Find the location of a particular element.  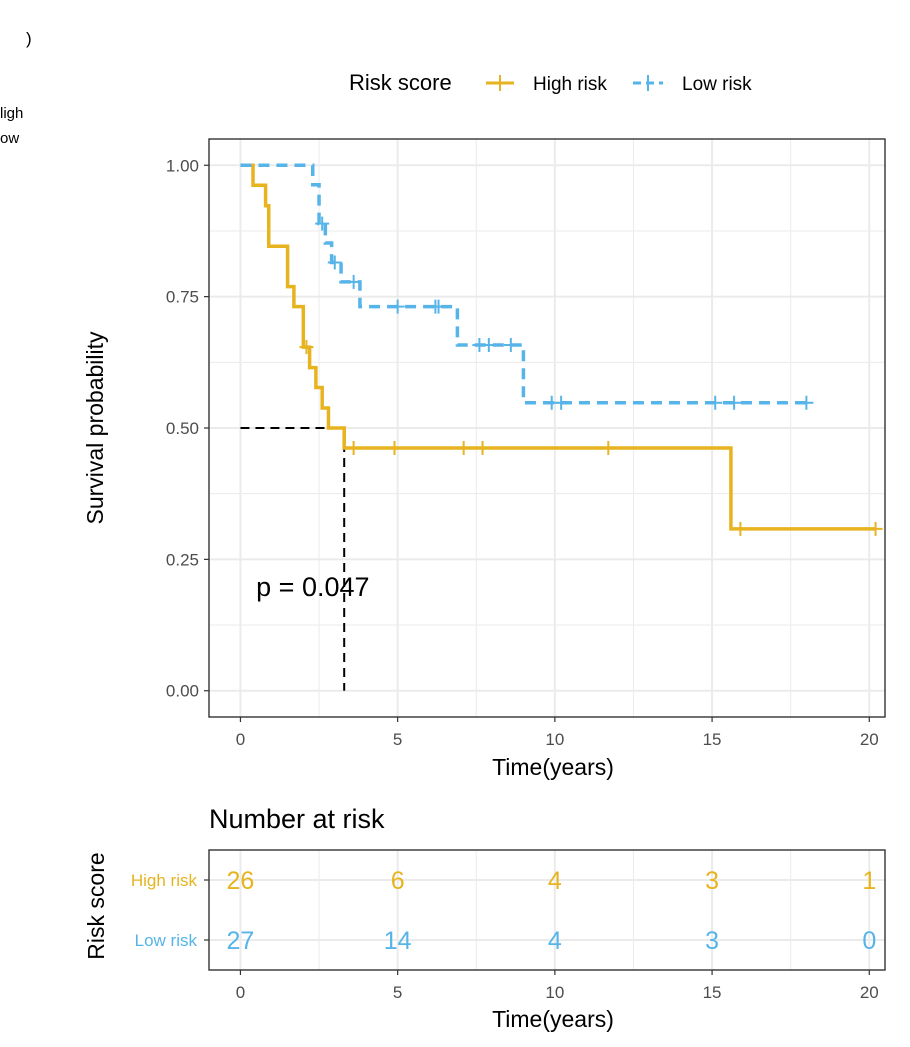

risk-table-grid is located at coordinates (547, 910).